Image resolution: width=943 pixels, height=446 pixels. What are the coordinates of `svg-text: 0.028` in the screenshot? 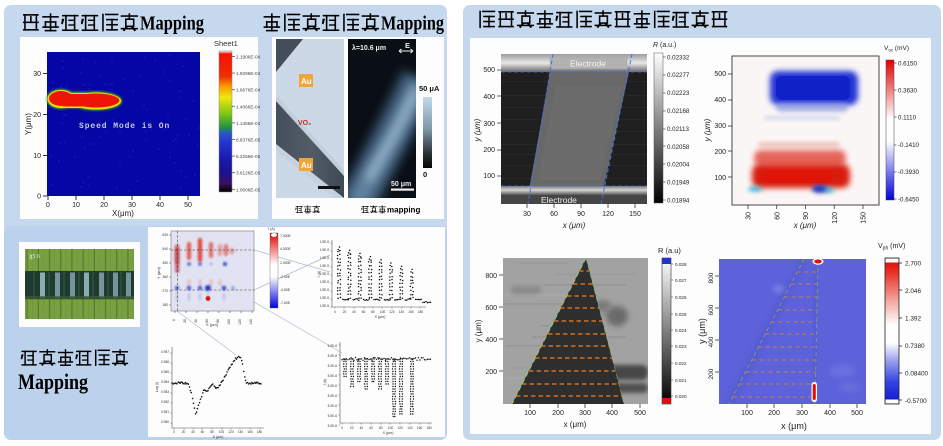 It's located at (681, 264).